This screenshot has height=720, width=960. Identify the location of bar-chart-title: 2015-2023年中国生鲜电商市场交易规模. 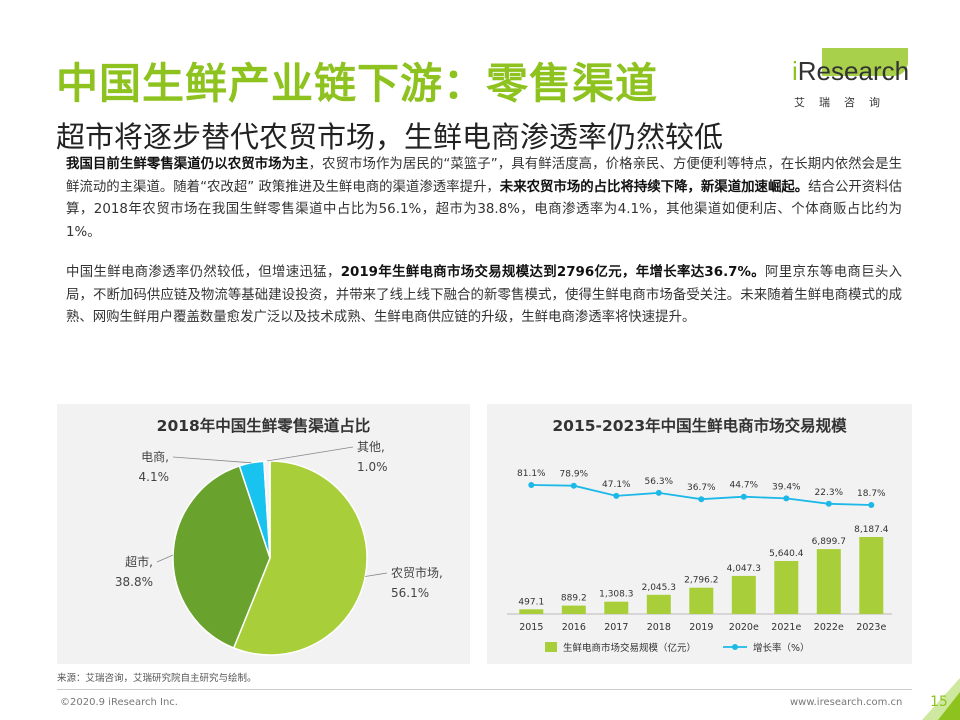
(699, 426).